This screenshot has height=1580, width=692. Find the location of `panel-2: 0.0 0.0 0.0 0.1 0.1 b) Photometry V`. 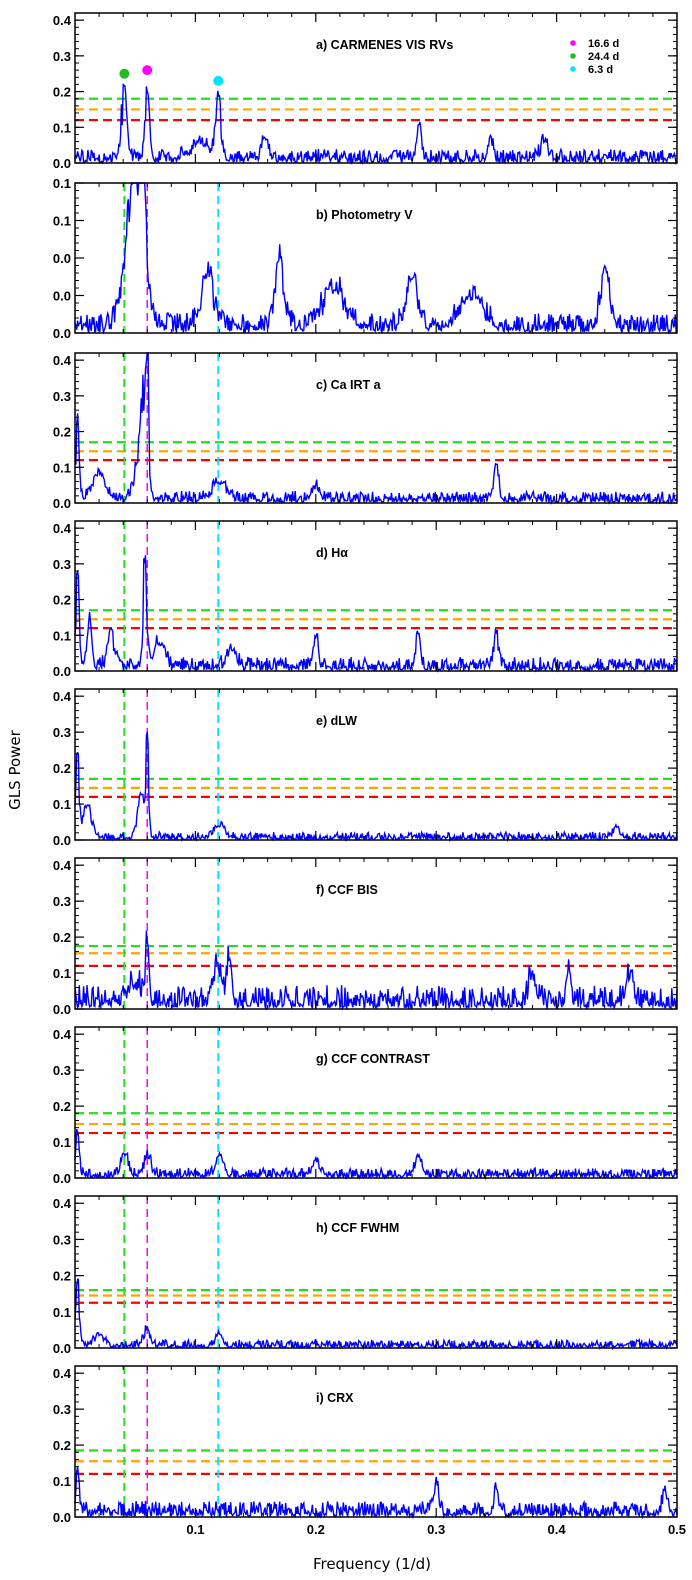

panel-2: 0.0 0.0 0.0 0.1 0.1 b) Photometry V is located at coordinates (365, 258).